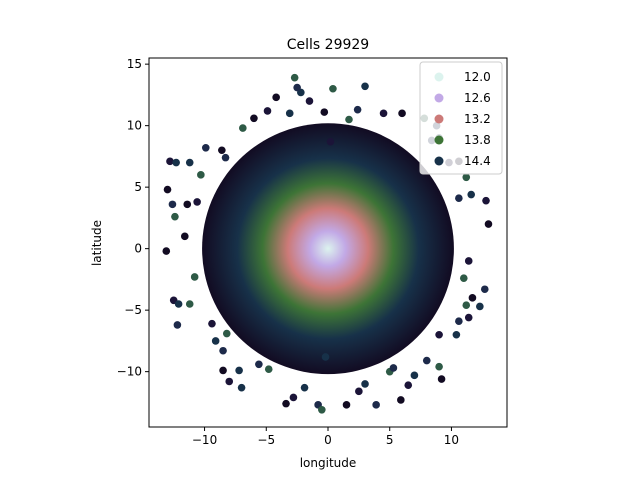 The image size is (640, 480). What do you see at coordinates (477, 119) in the screenshot?
I see `legend-label: 13.2` at bounding box center [477, 119].